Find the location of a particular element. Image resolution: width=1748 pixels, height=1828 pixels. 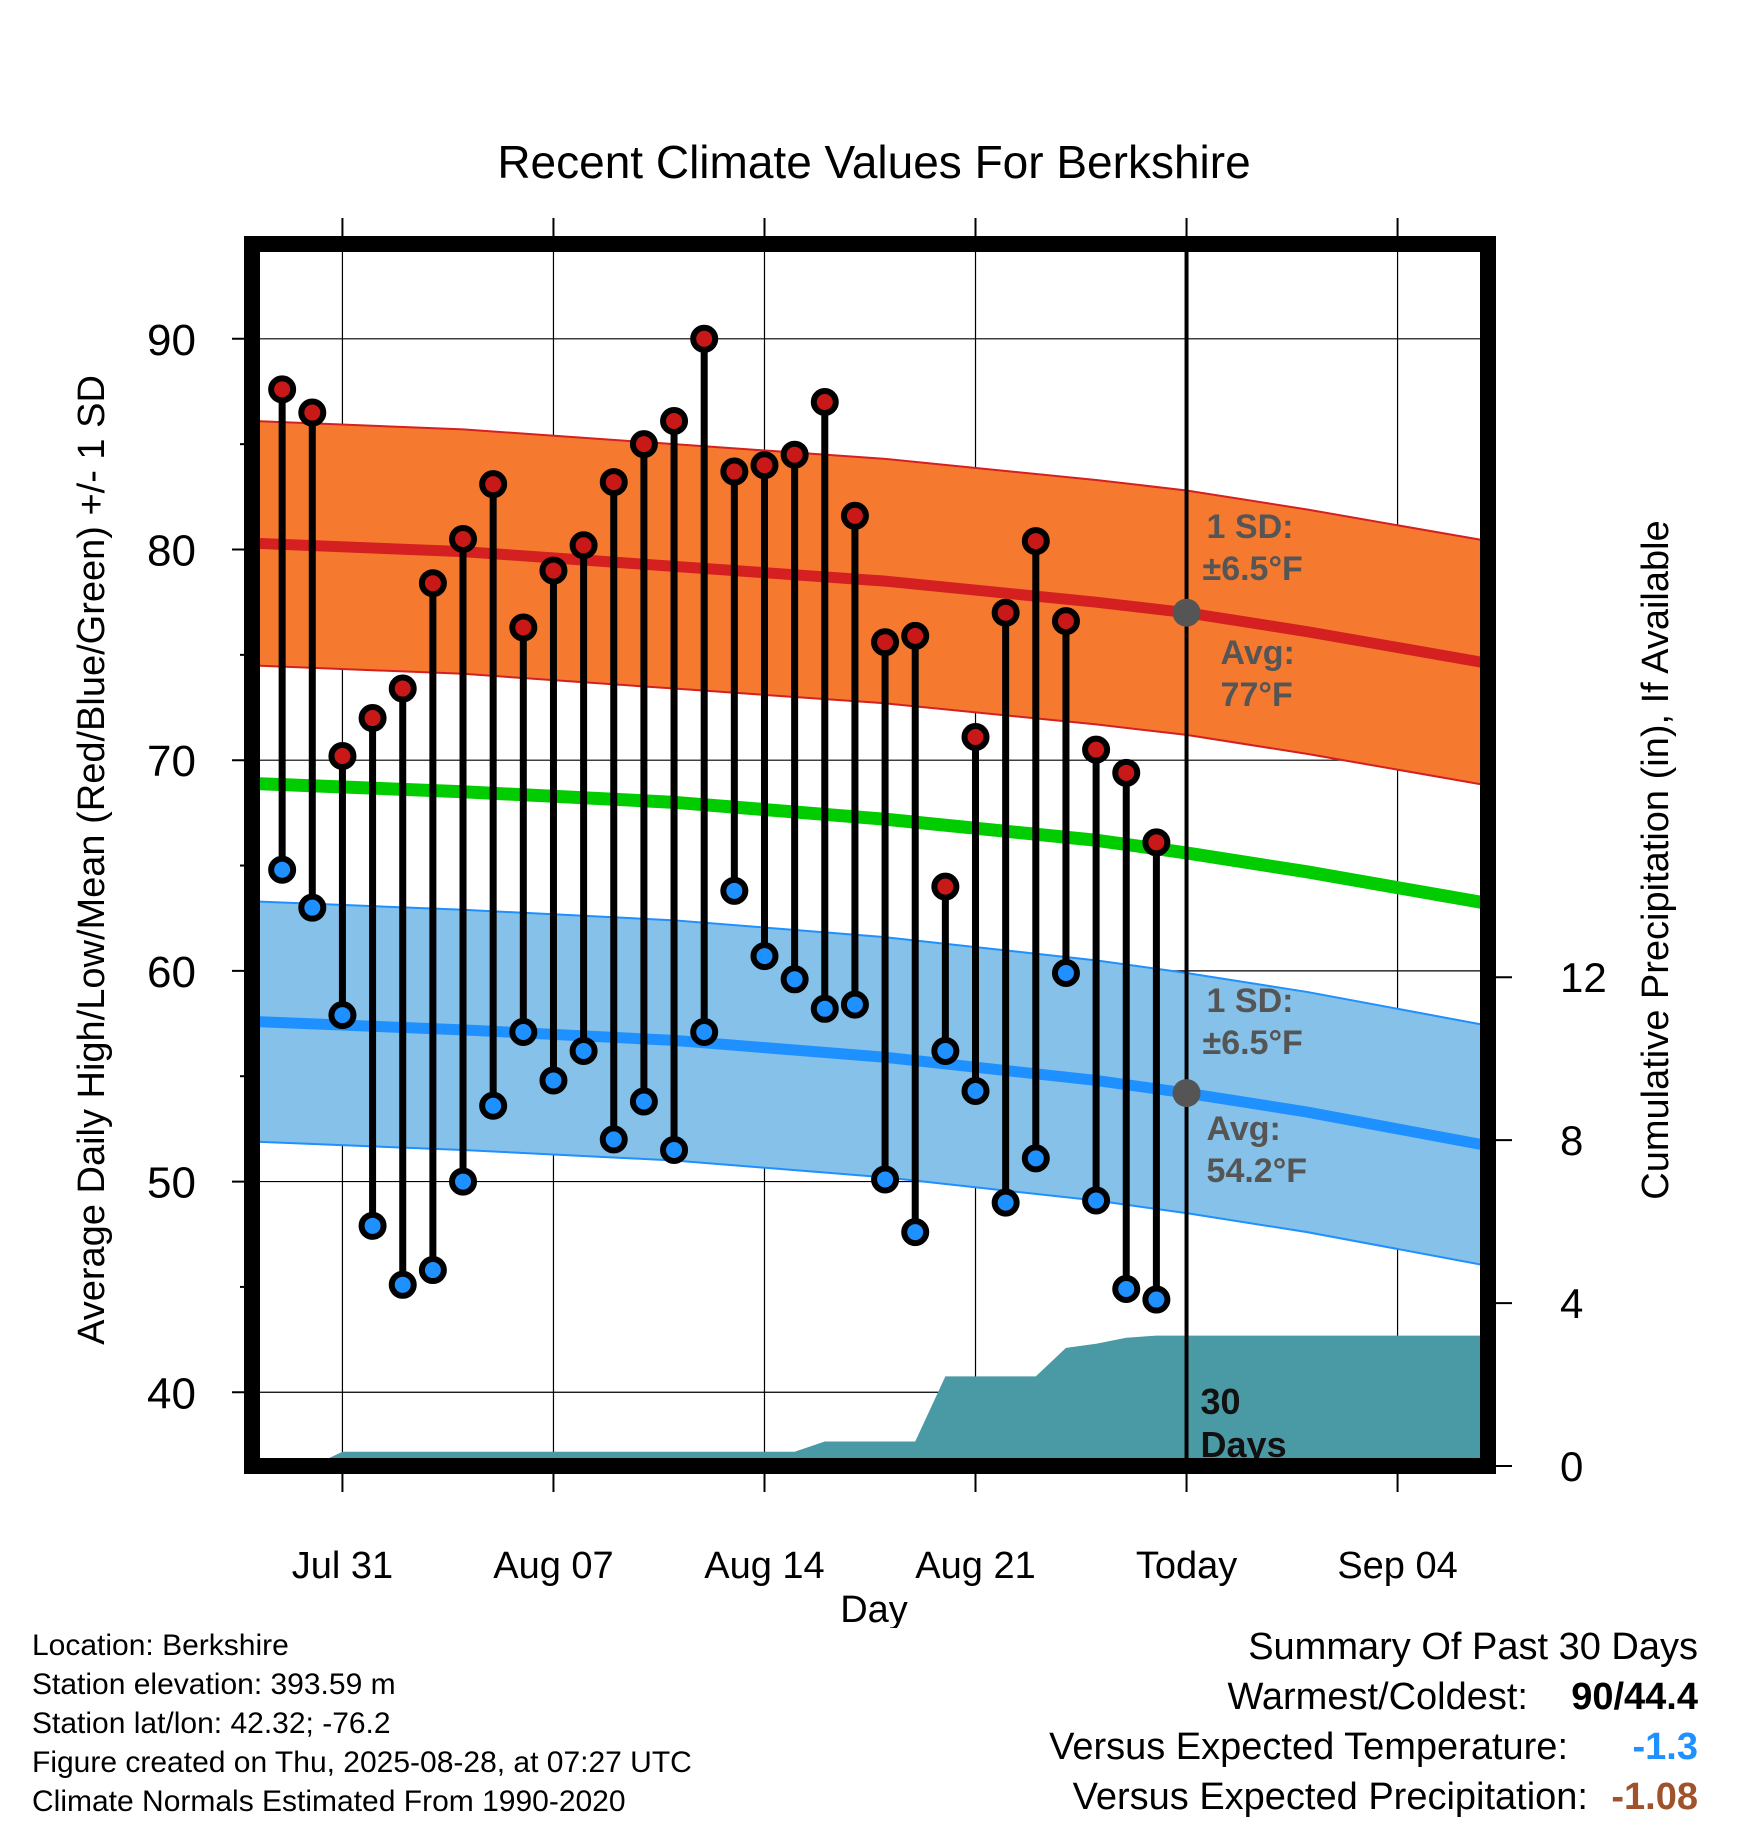

summary-row-precip: Versus Expected Precipitation: -1.08 is located at coordinates (1373, 1797).